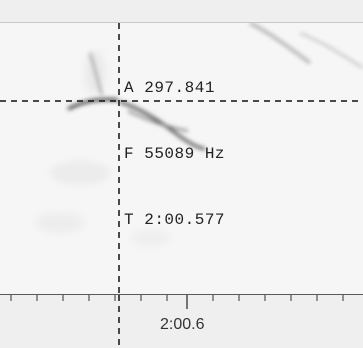  Describe the element at coordinates (129, 88) in the screenshot. I see `amplitude-label: A` at that location.